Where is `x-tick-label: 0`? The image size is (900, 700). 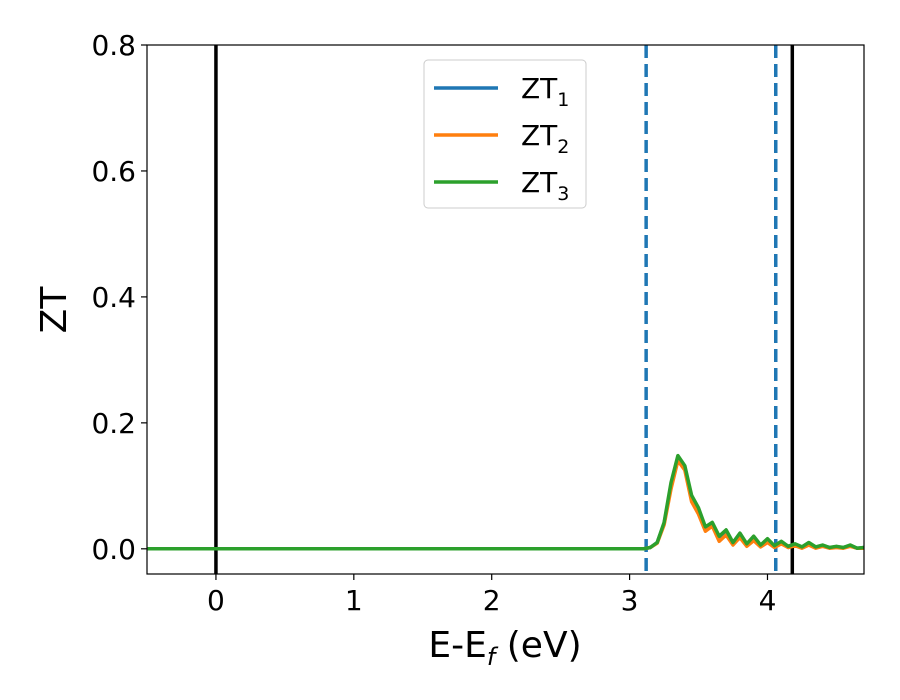
x-tick-label: 0 is located at coordinates (216, 600).